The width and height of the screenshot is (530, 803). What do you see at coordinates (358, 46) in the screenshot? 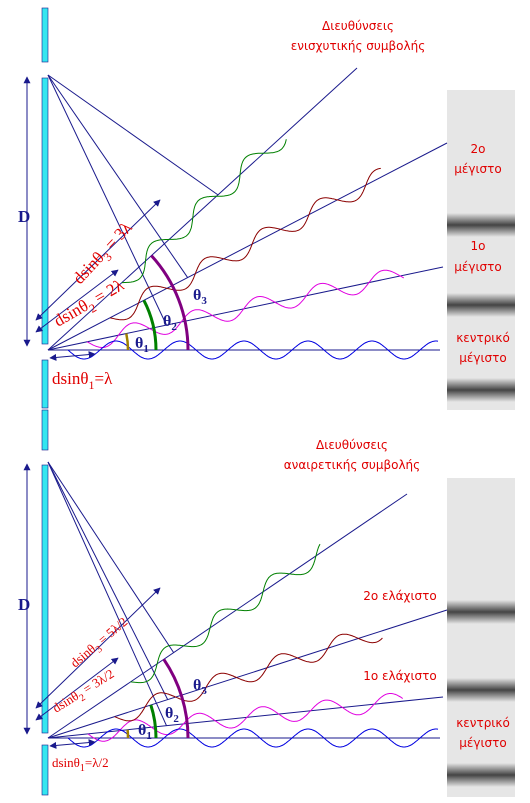
I see `heading: ενισχυτικής συμβολής` at bounding box center [358, 46].